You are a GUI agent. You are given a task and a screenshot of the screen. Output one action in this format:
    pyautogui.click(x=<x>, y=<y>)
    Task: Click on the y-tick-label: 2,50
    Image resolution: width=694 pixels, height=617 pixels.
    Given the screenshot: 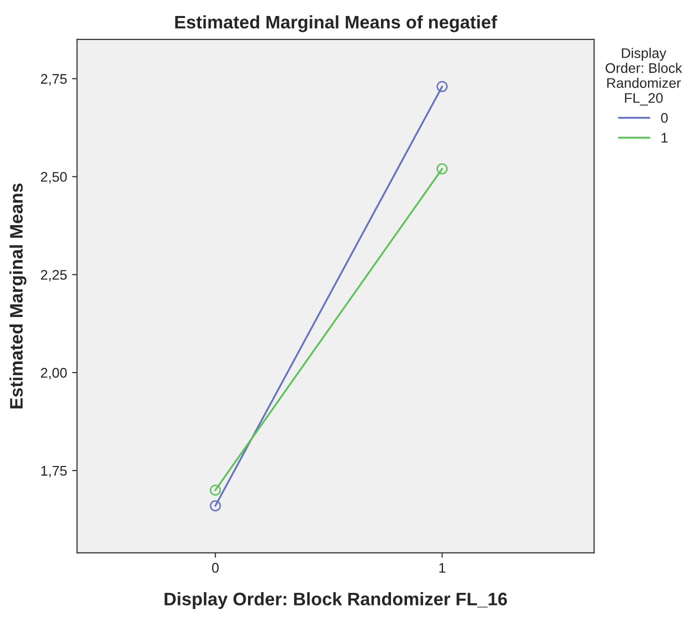 What is the action you would take?
    pyautogui.click(x=53, y=178)
    